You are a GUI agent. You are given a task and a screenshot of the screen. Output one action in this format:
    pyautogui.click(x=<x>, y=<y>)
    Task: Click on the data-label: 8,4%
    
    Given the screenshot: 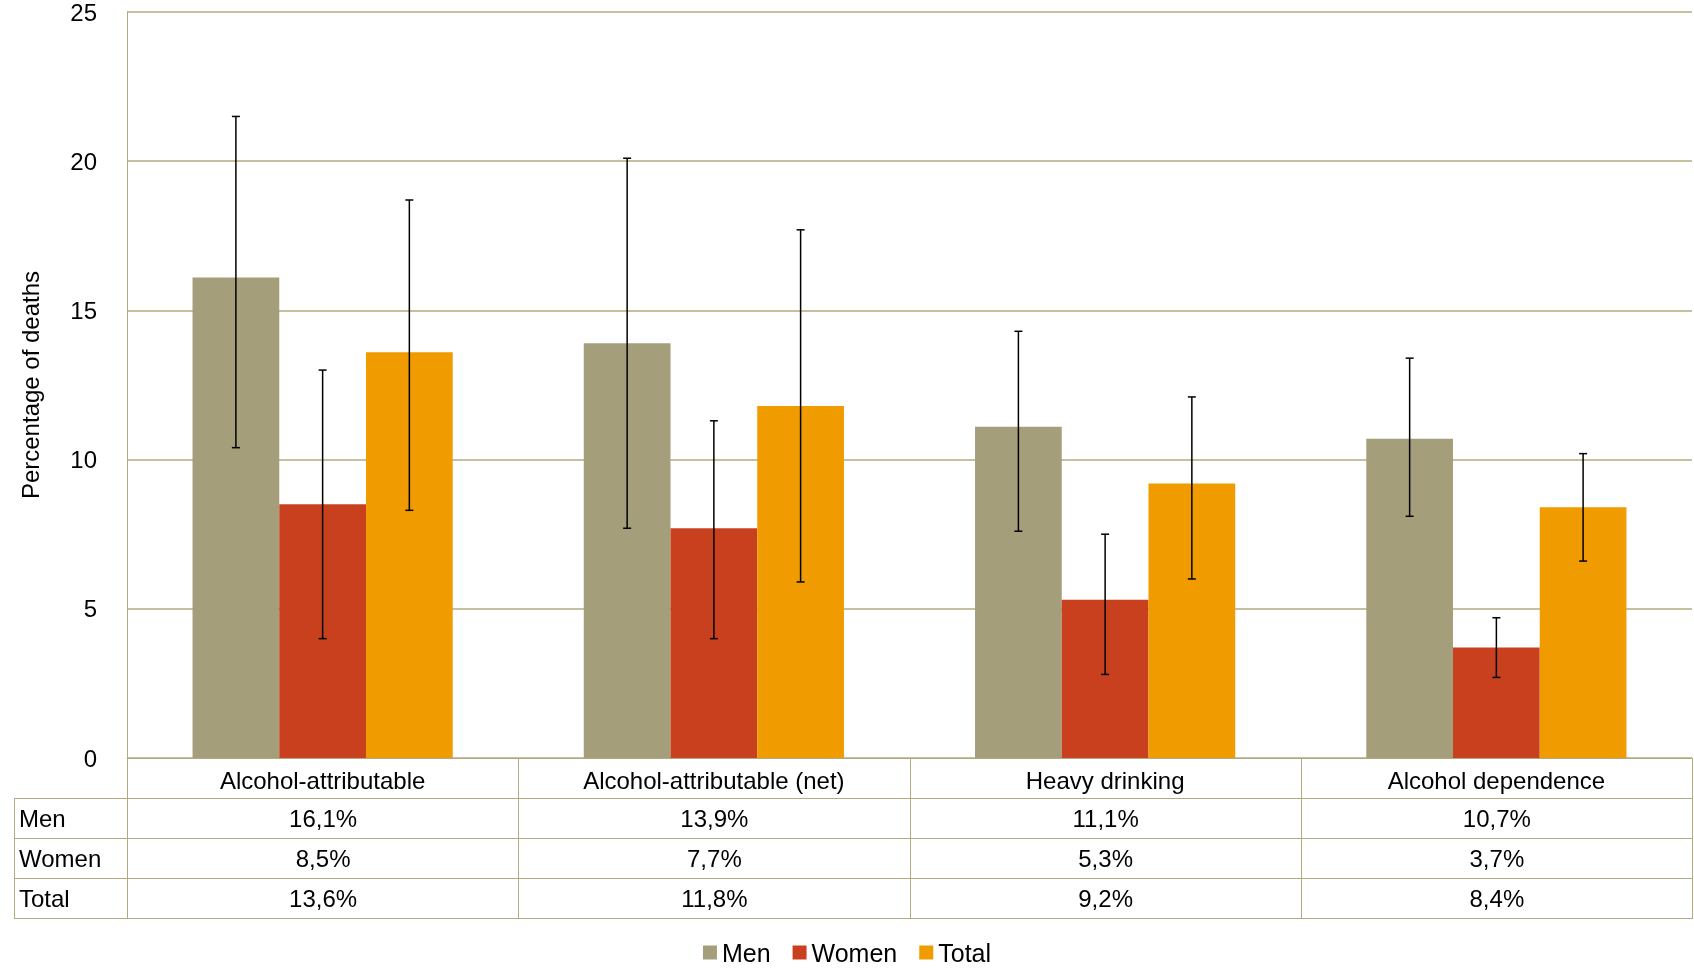 What is the action you would take?
    pyautogui.click(x=1497, y=898)
    